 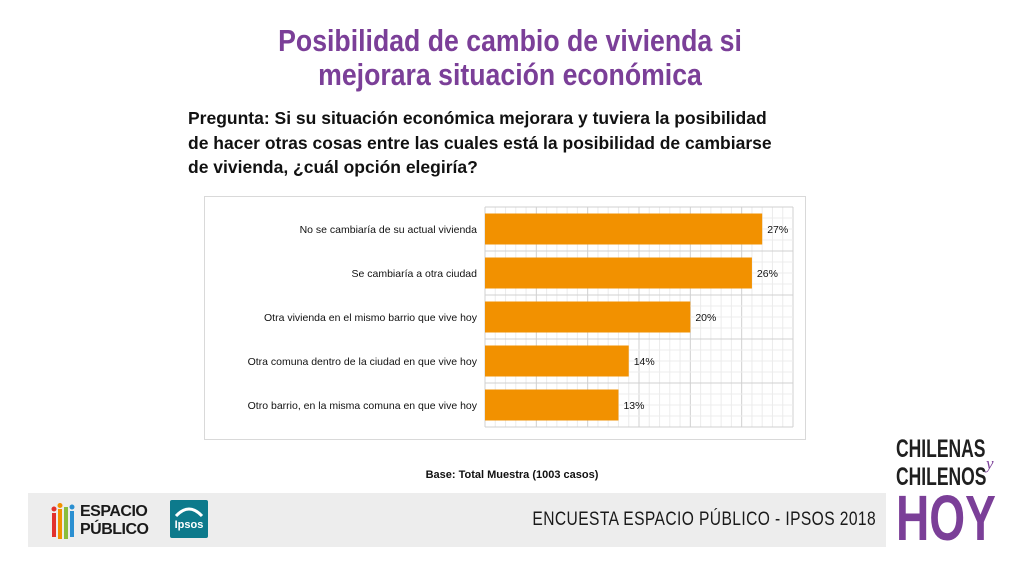 What do you see at coordinates (114, 511) in the screenshot?
I see `logo-line-1: ESPACIO` at bounding box center [114, 511].